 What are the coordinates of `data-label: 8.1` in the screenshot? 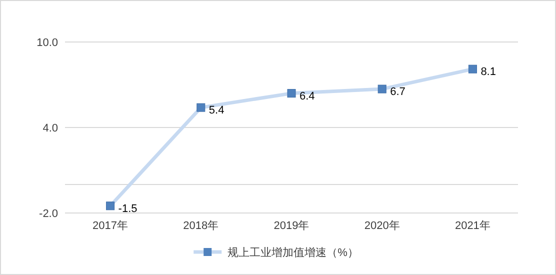 It's located at (488, 72).